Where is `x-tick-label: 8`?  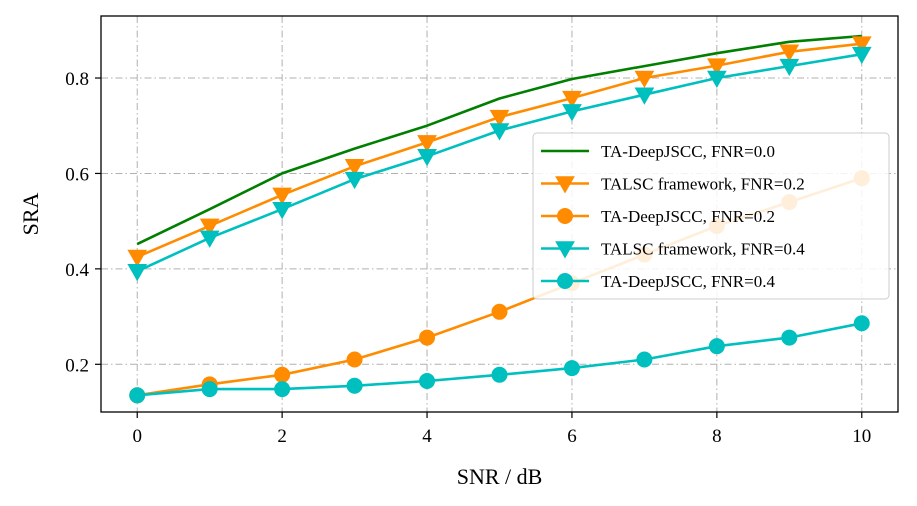 x-tick-label: 8 is located at coordinates (717, 436).